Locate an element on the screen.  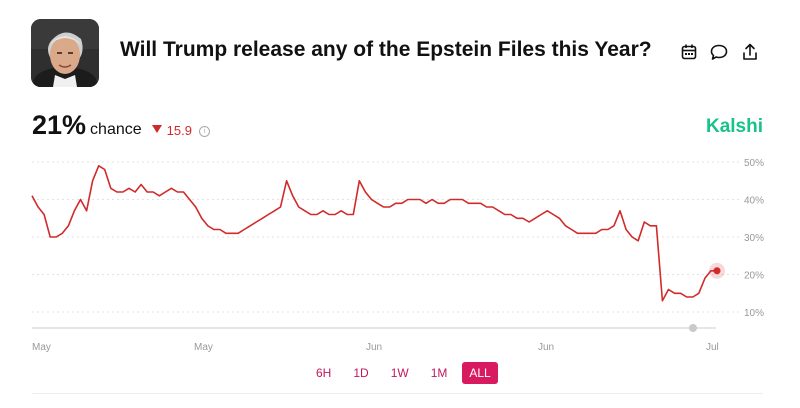
chance-label: chance is located at coordinates (116, 129).